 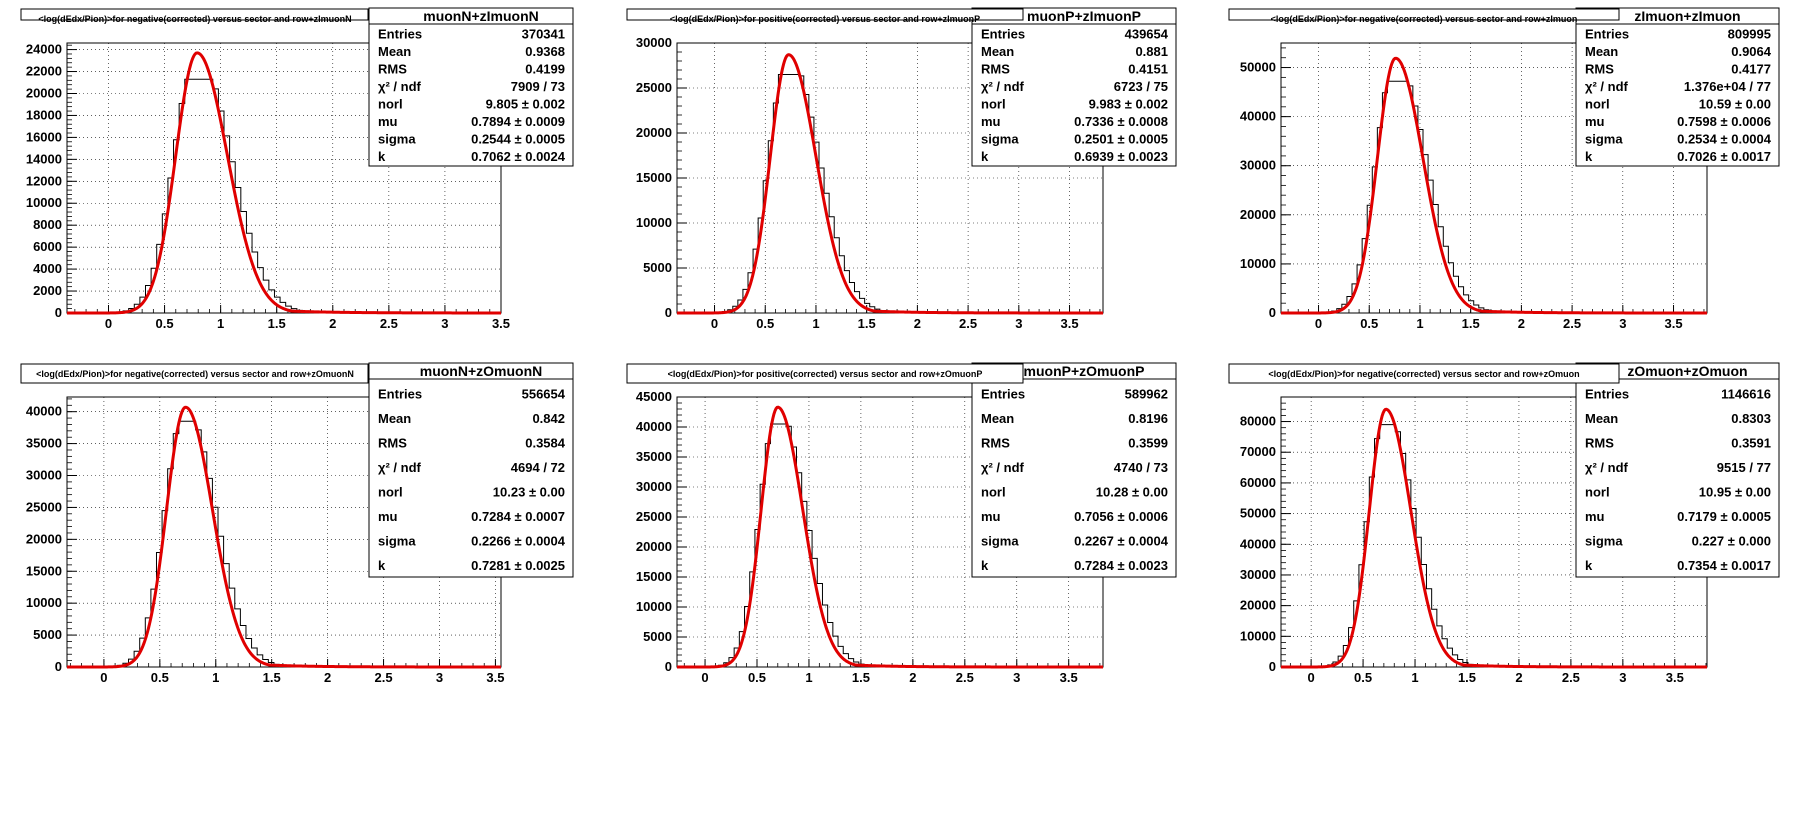 What do you see at coordinates (518, 139) in the screenshot?
I see `stats-value: 0.2544 ± 0.0005` at bounding box center [518, 139].